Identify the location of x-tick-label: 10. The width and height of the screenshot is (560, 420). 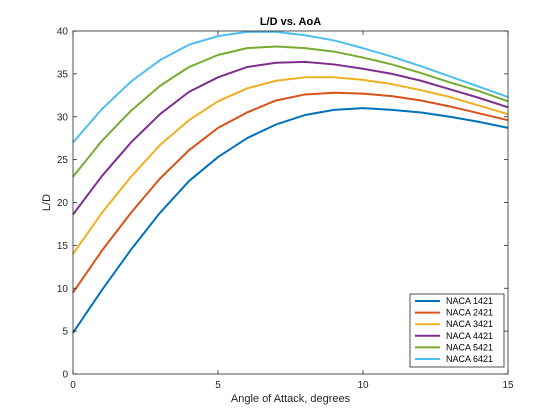
(363, 385).